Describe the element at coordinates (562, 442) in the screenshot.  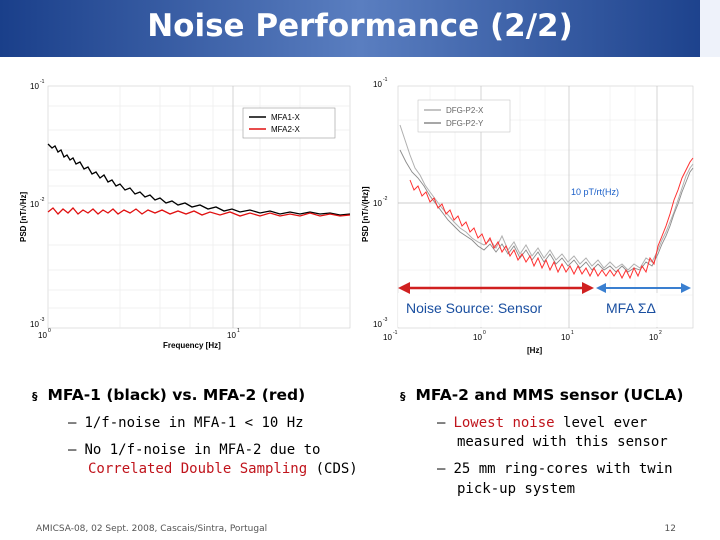
I see `right-sub-bullet-1-line2: measured with this sensor` at that location.